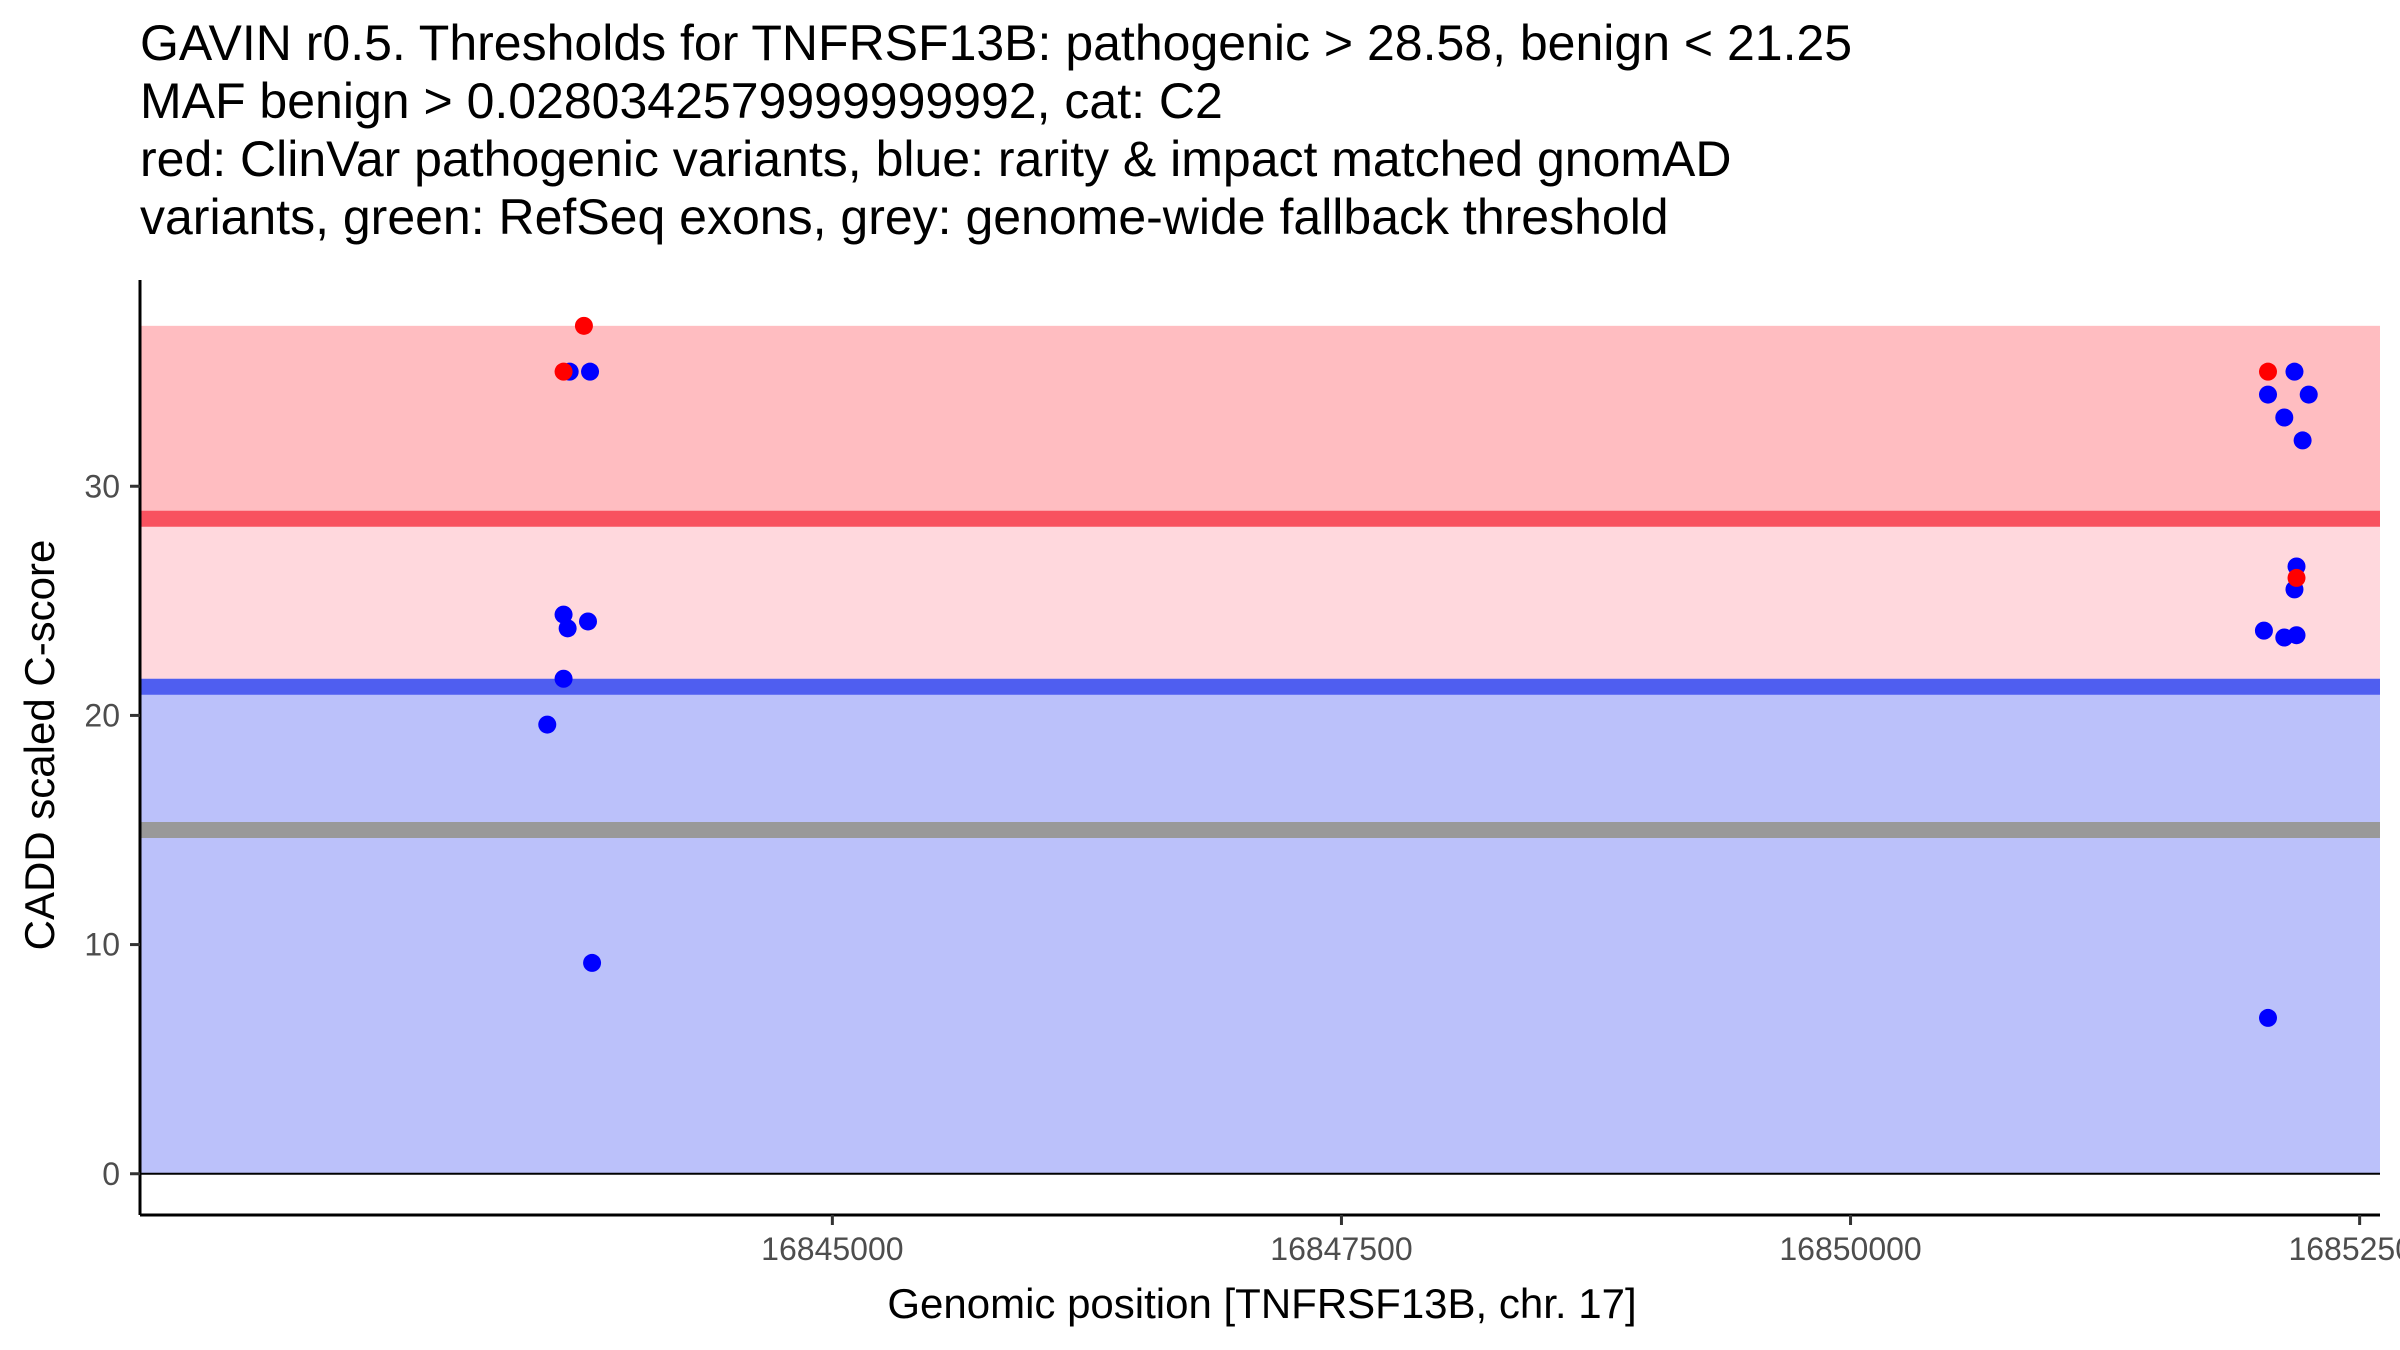 The image size is (2400, 1350). What do you see at coordinates (1260, 422) in the screenshot?
I see `pathogenic-band` at bounding box center [1260, 422].